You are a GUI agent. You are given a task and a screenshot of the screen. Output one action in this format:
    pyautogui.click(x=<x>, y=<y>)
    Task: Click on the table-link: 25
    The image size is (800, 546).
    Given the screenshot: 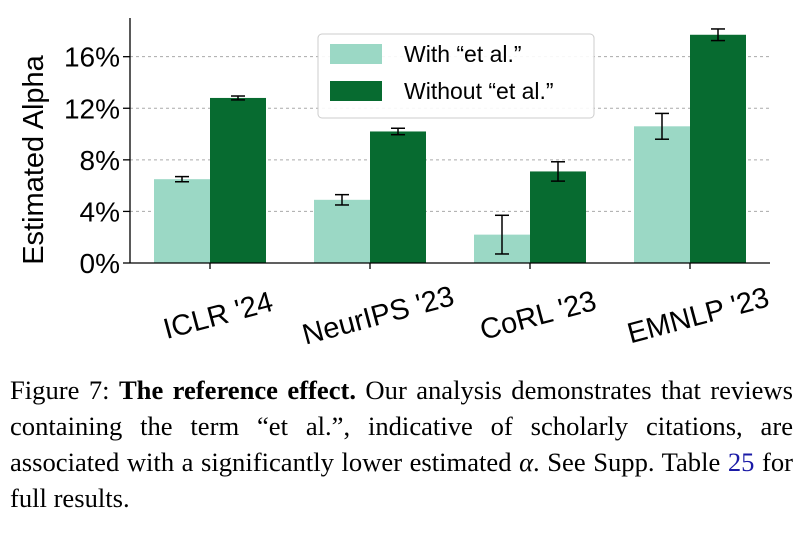 What is the action you would take?
    pyautogui.click(x=741, y=462)
    